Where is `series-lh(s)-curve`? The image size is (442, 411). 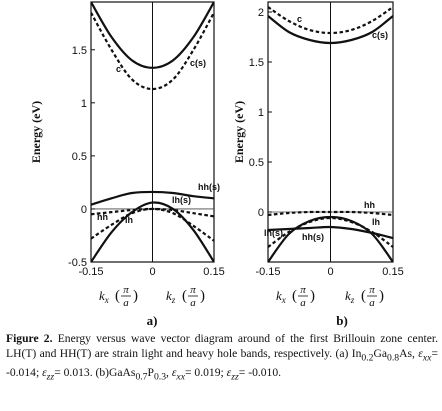
series-lh(s)-curve is located at coordinates (152, 231).